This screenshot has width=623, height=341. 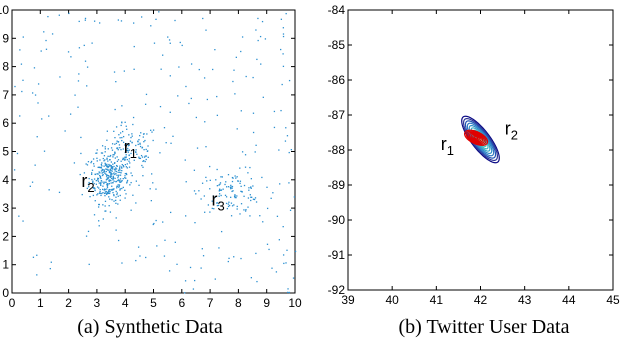 I want to click on panel-a-ytick-label: 7, so click(x=5, y=95).